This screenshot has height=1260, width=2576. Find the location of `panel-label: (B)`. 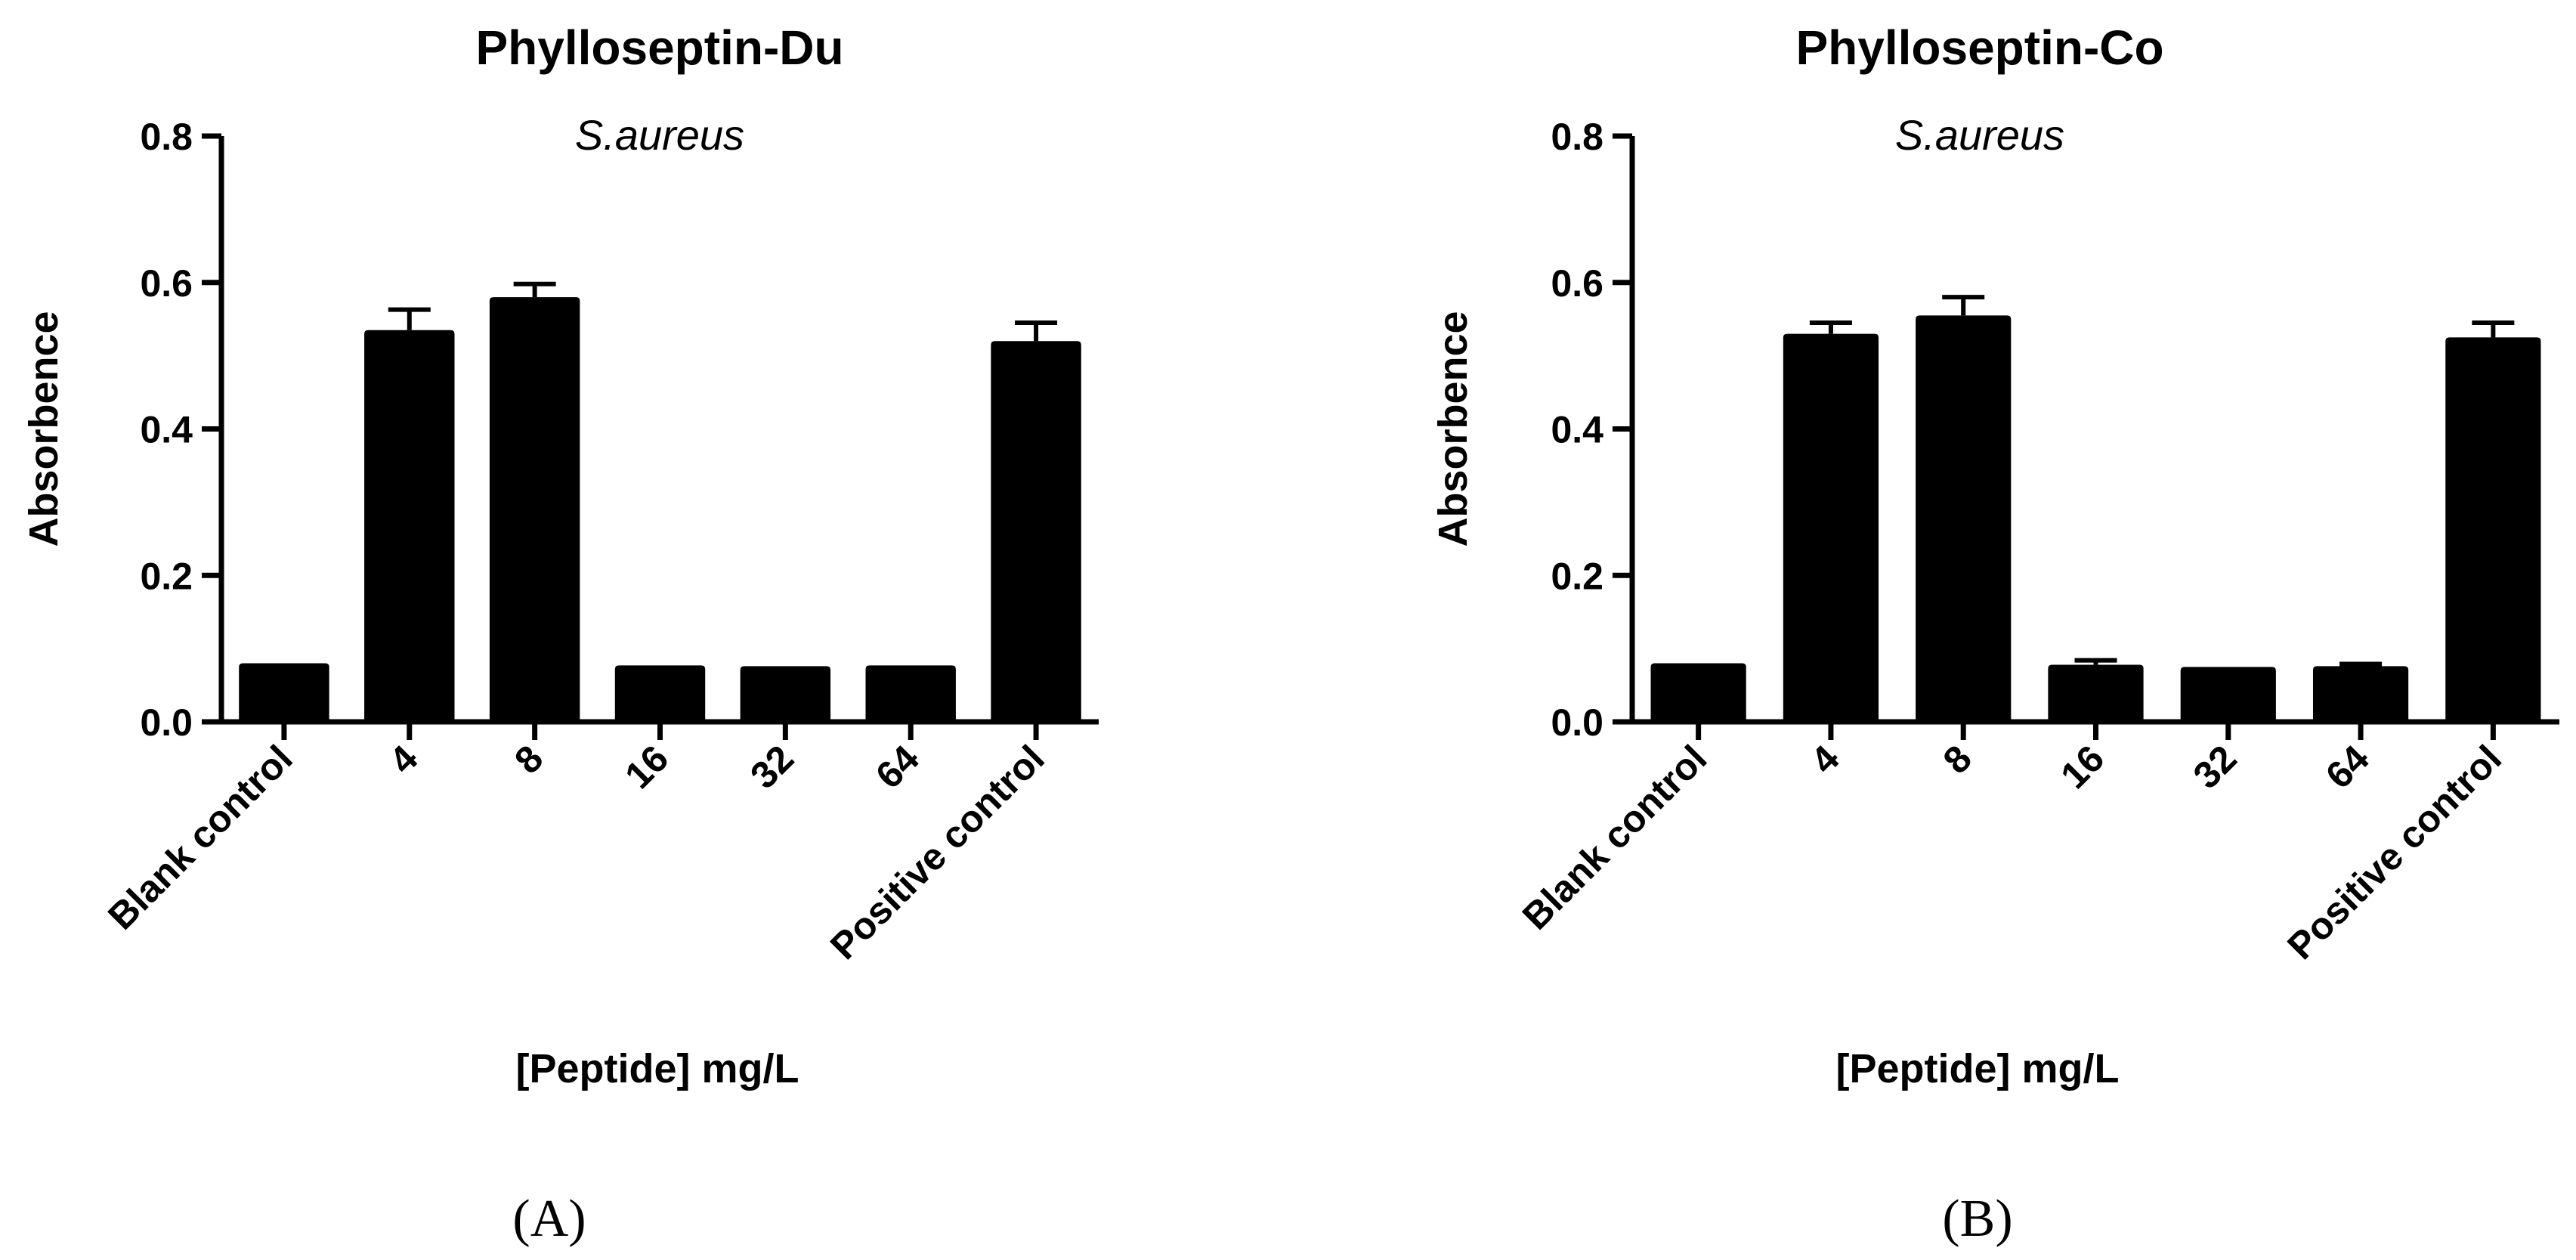

panel-label: (B) is located at coordinates (1977, 1219).